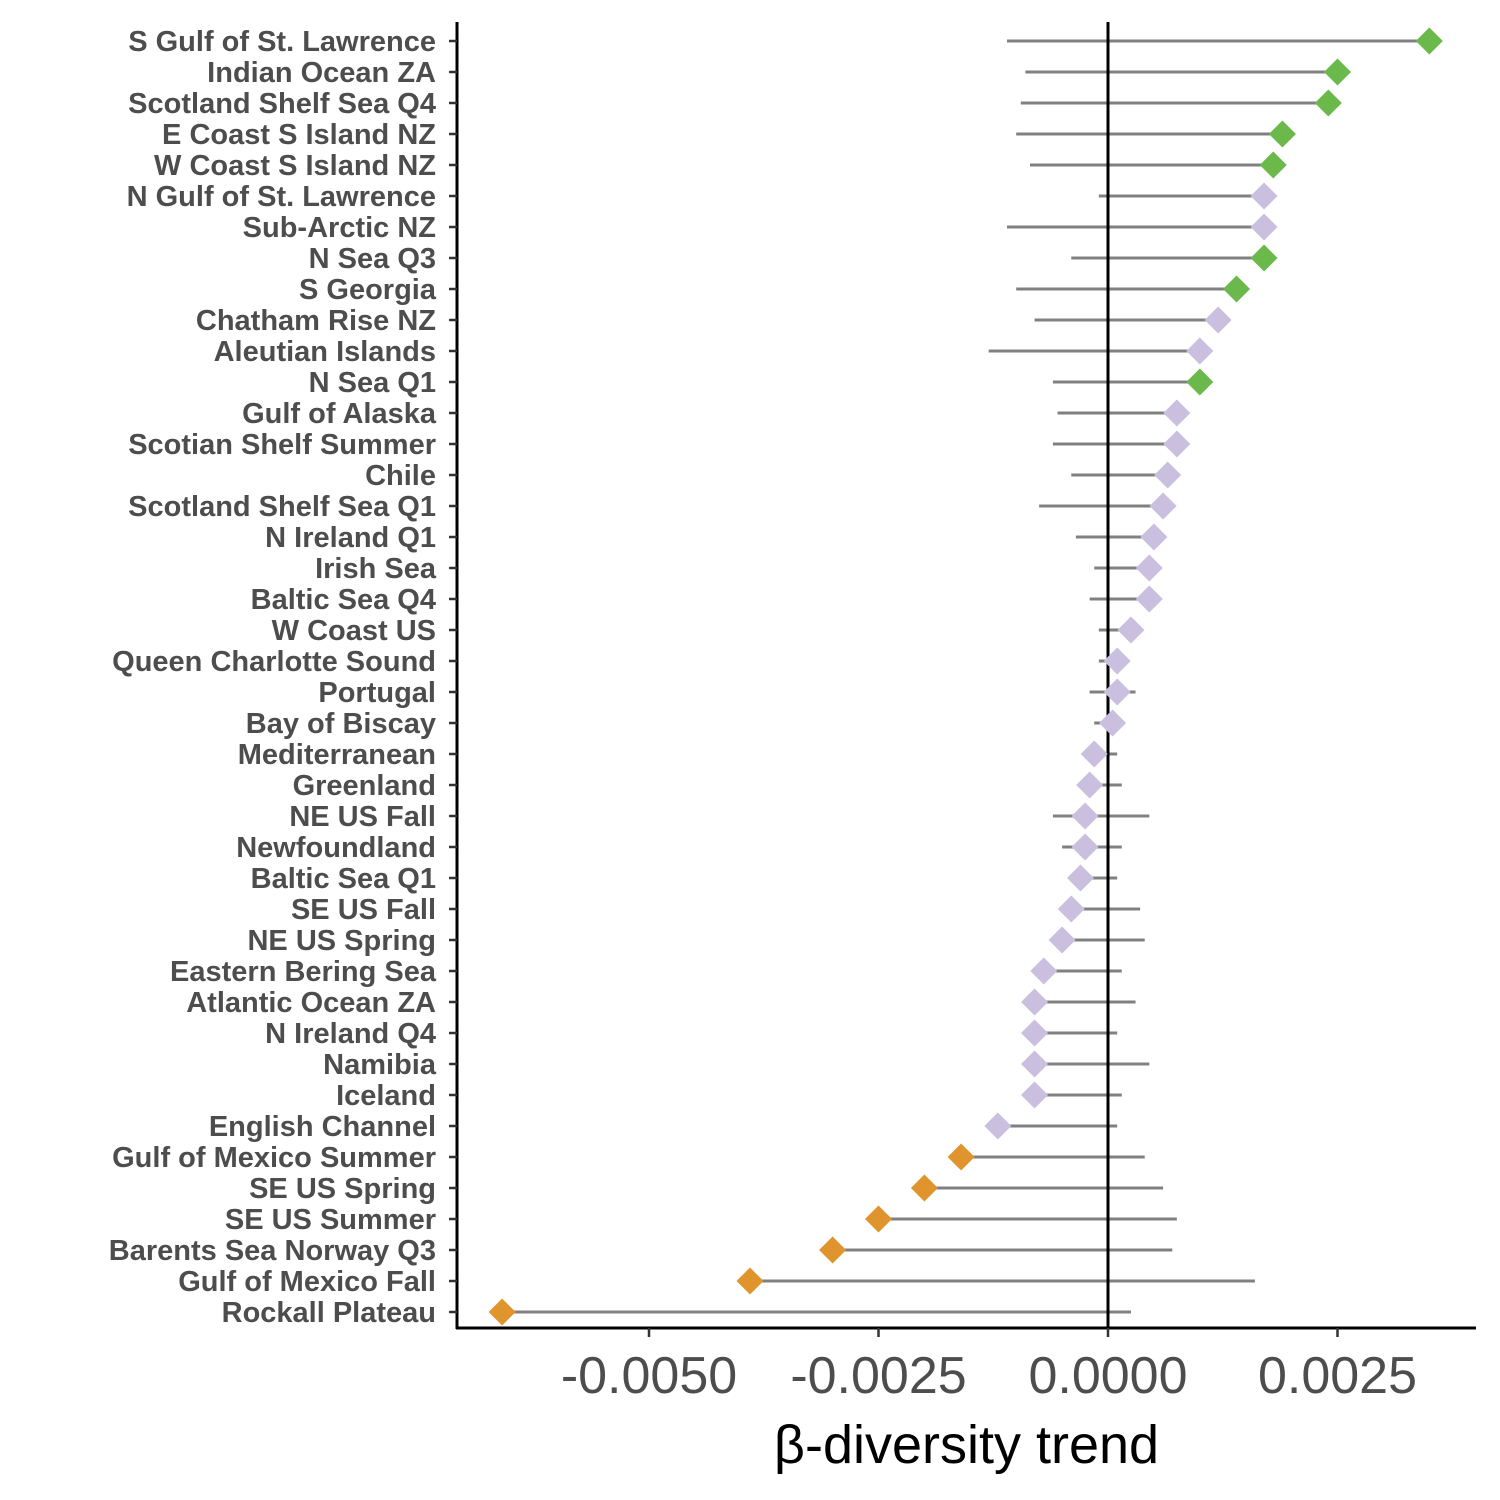 Image resolution: width=1500 pixels, height=1500 pixels. I want to click on category-label: N Sea Q3, so click(372, 259).